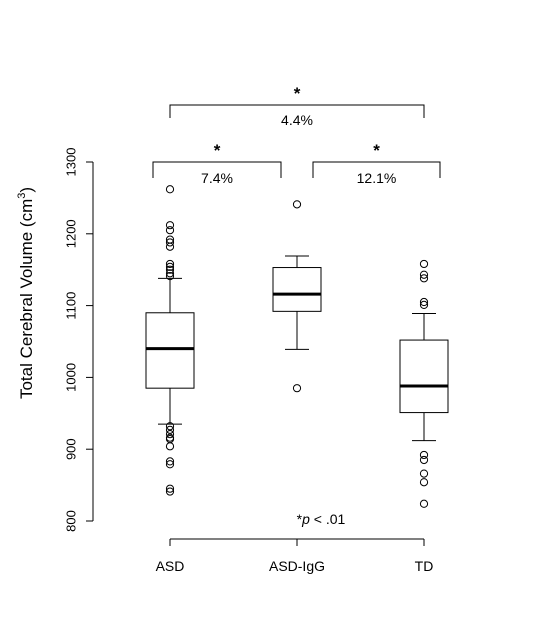  I want to click on y-tick-label: 1200, so click(71, 233).